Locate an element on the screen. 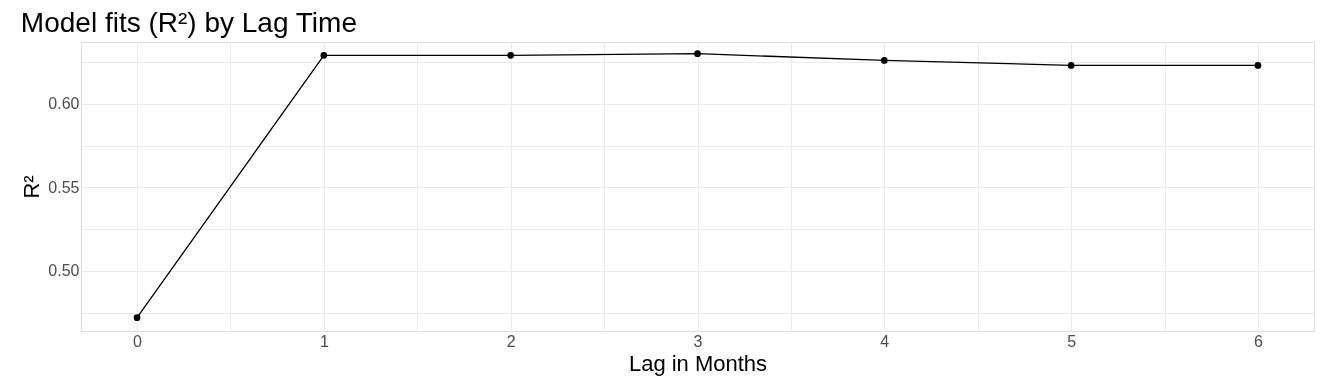  x-tick-label: 1 is located at coordinates (324, 341).